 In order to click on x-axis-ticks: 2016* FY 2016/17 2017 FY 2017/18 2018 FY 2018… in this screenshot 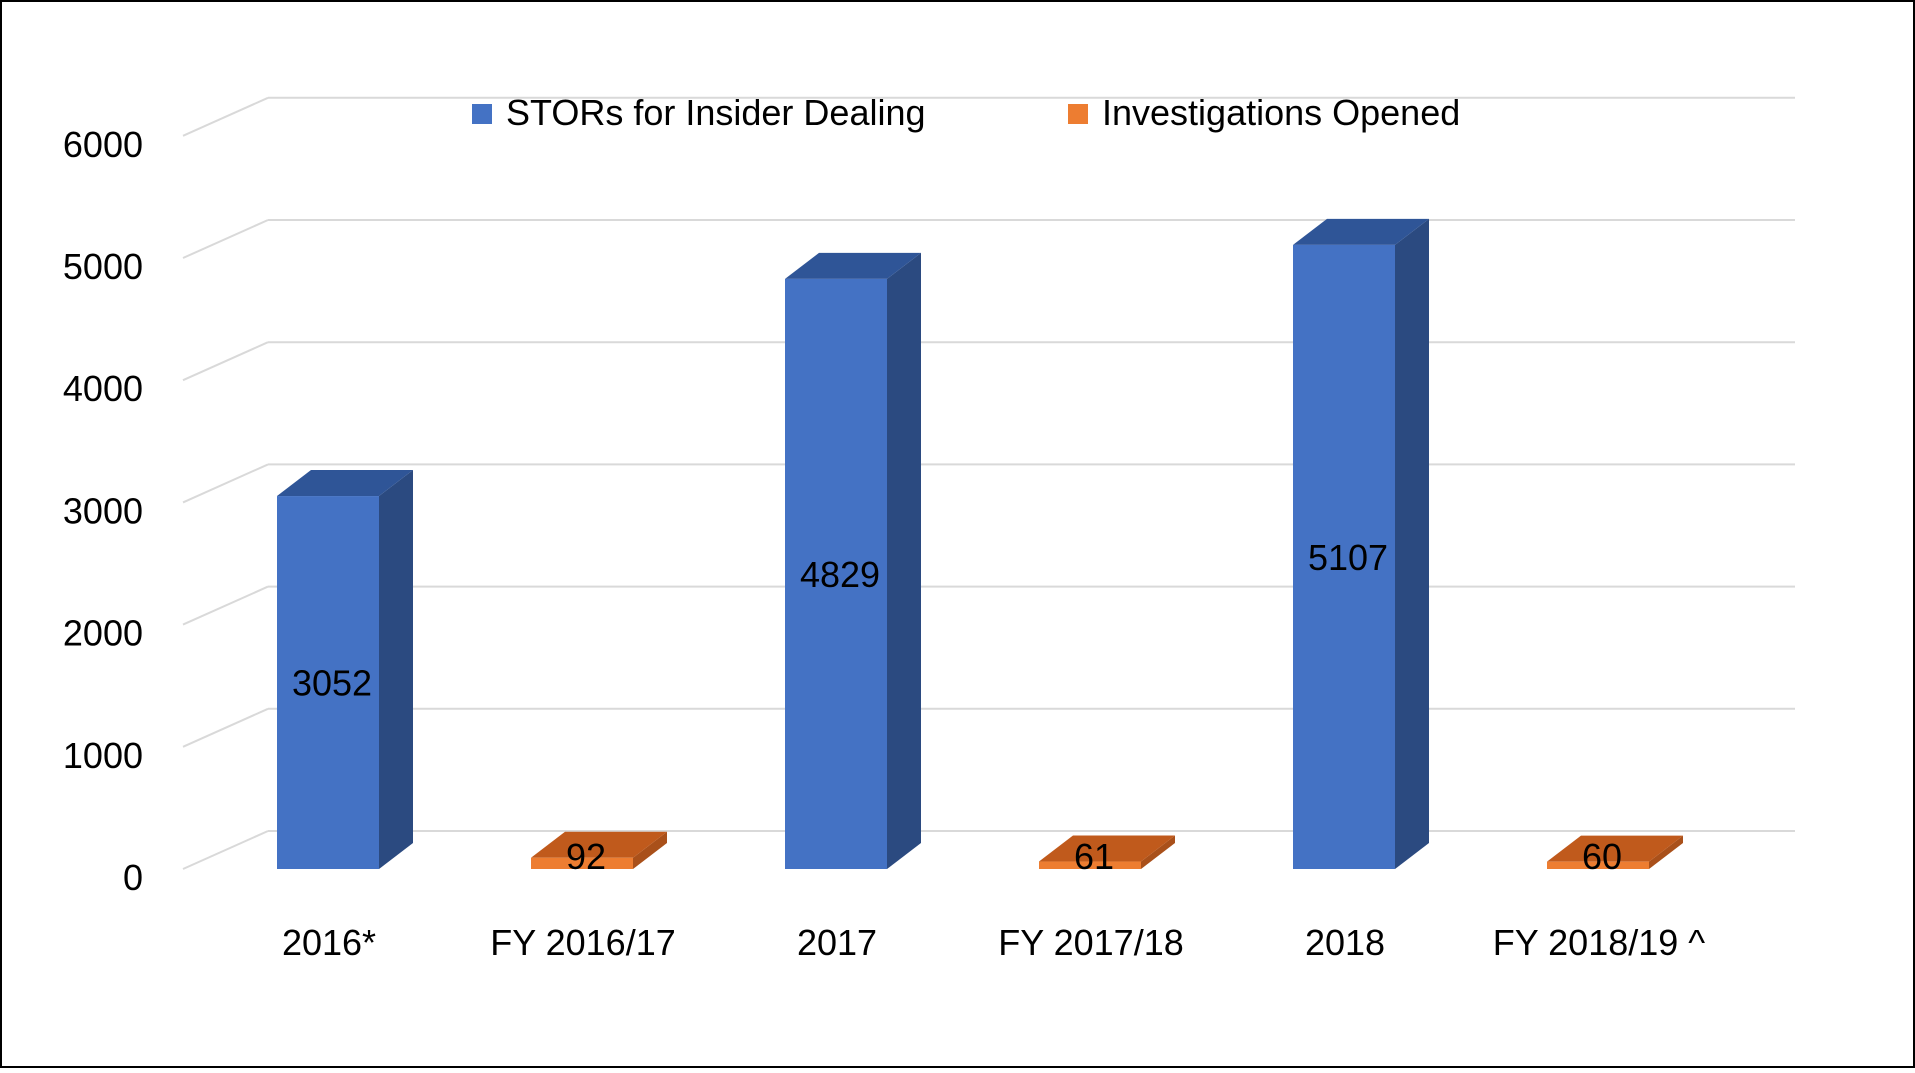, I will do `click(993, 942)`.